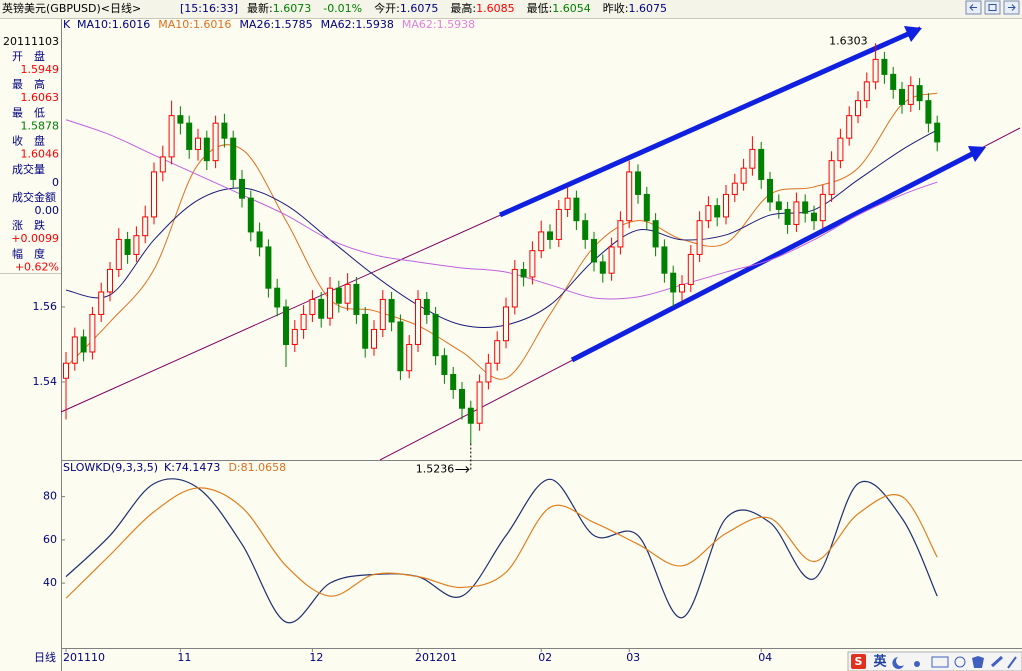  I want to click on sidebar-date: 20111103, so click(31, 41).